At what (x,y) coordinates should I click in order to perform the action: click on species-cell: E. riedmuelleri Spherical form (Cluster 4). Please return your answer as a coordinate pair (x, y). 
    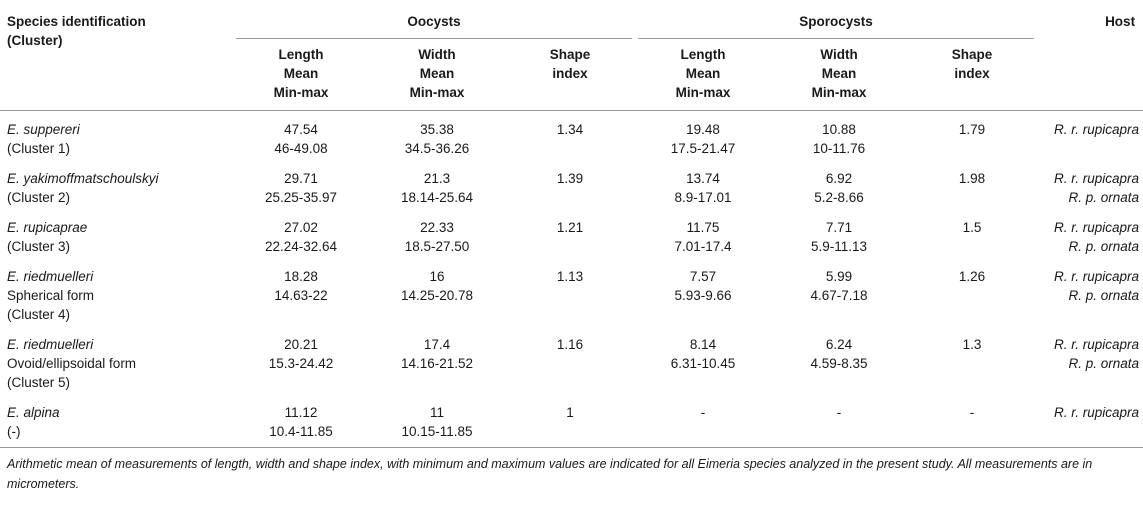
    Looking at the image, I should click on (51, 295).